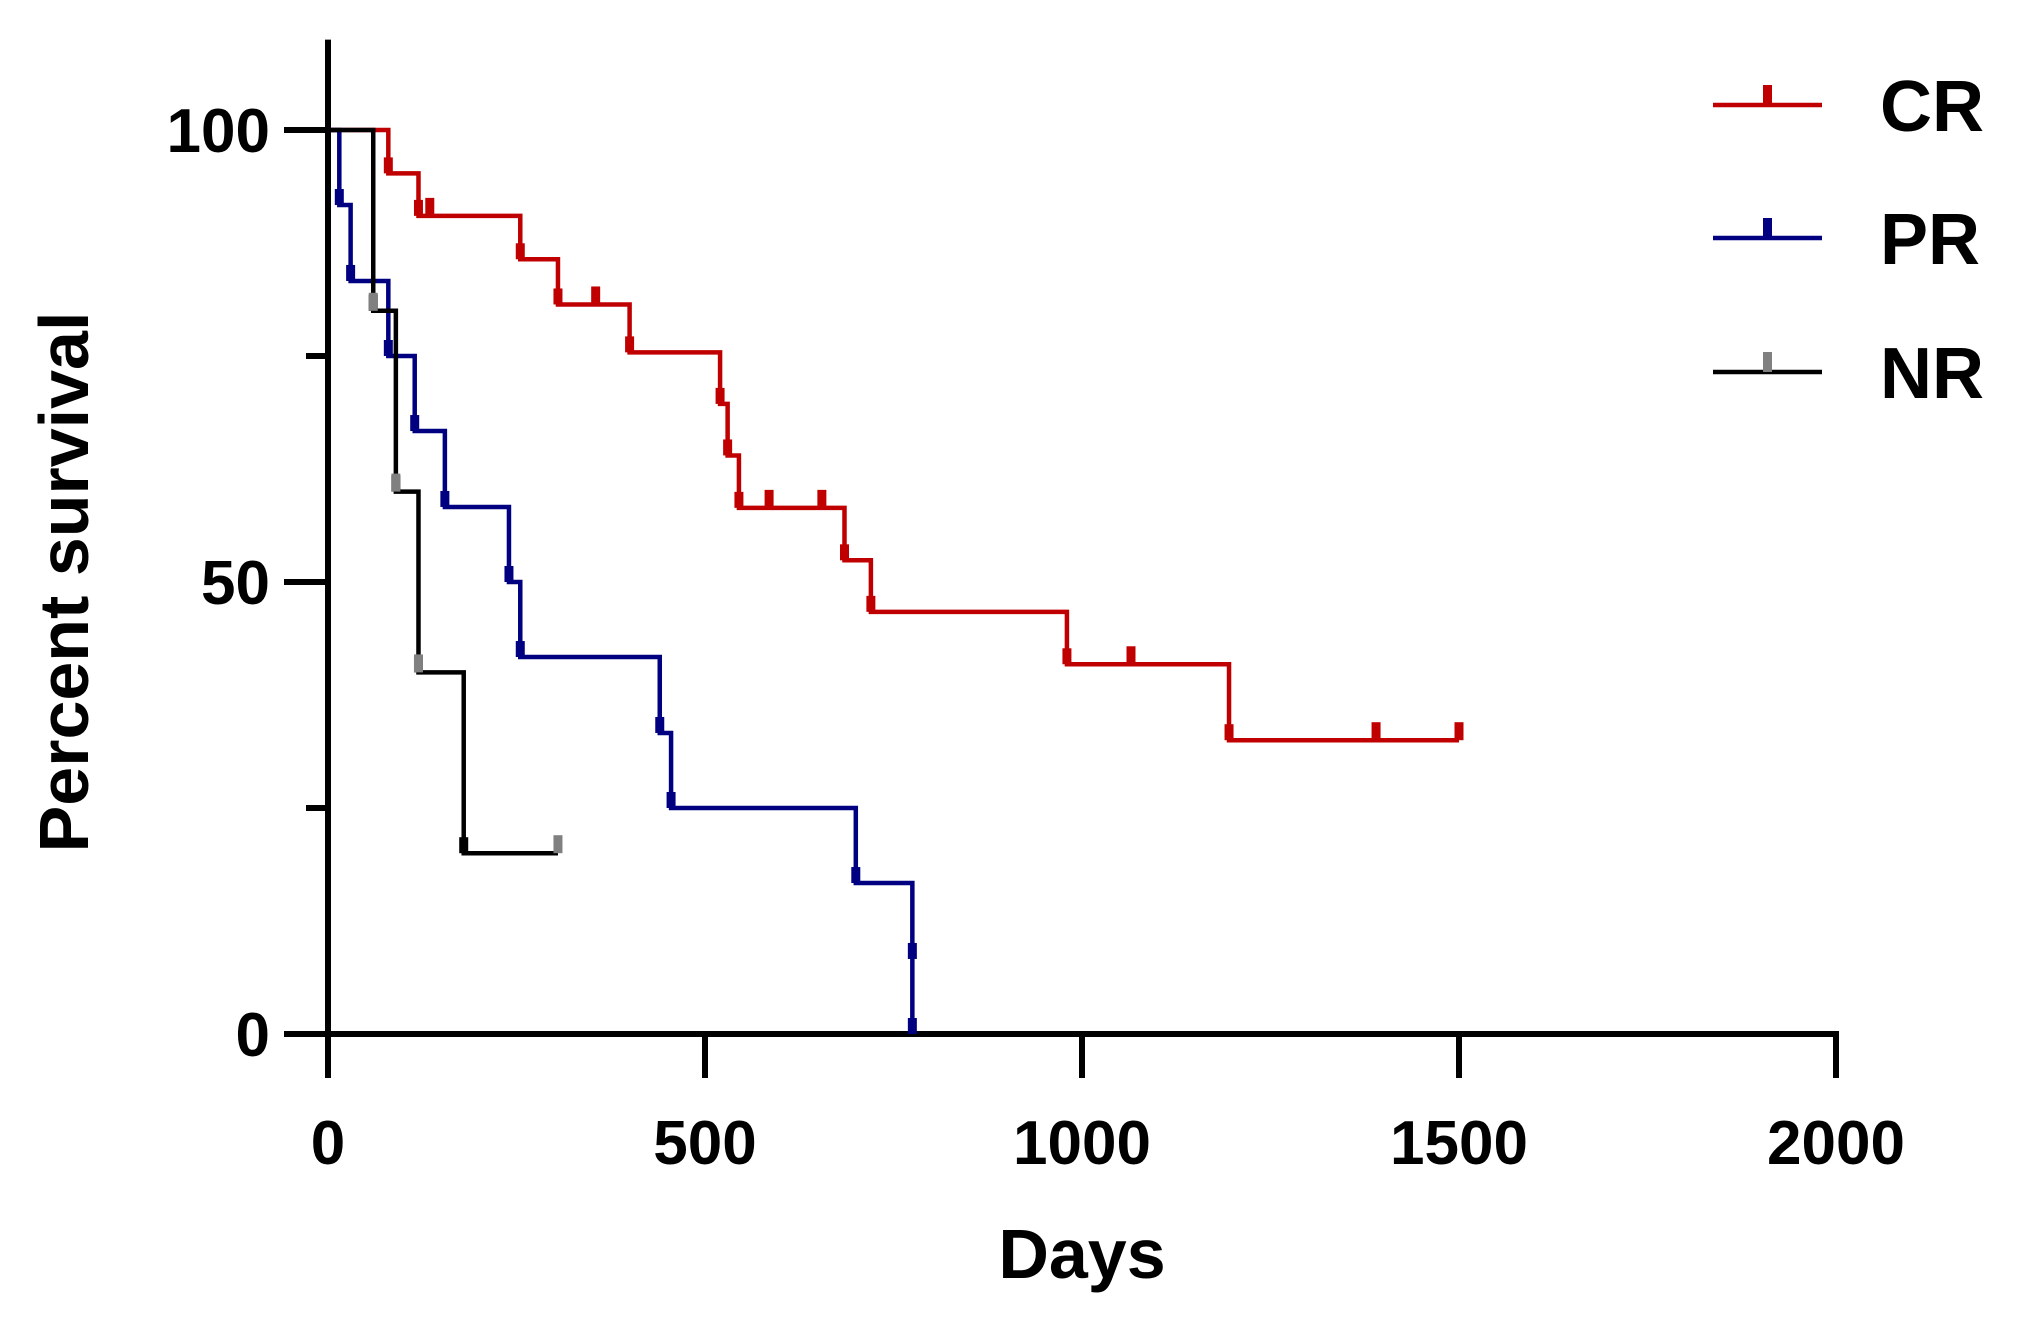 The height and width of the screenshot is (1342, 2023). Describe the element at coordinates (218, 131) in the screenshot. I see `y-tick-label: 100` at that location.